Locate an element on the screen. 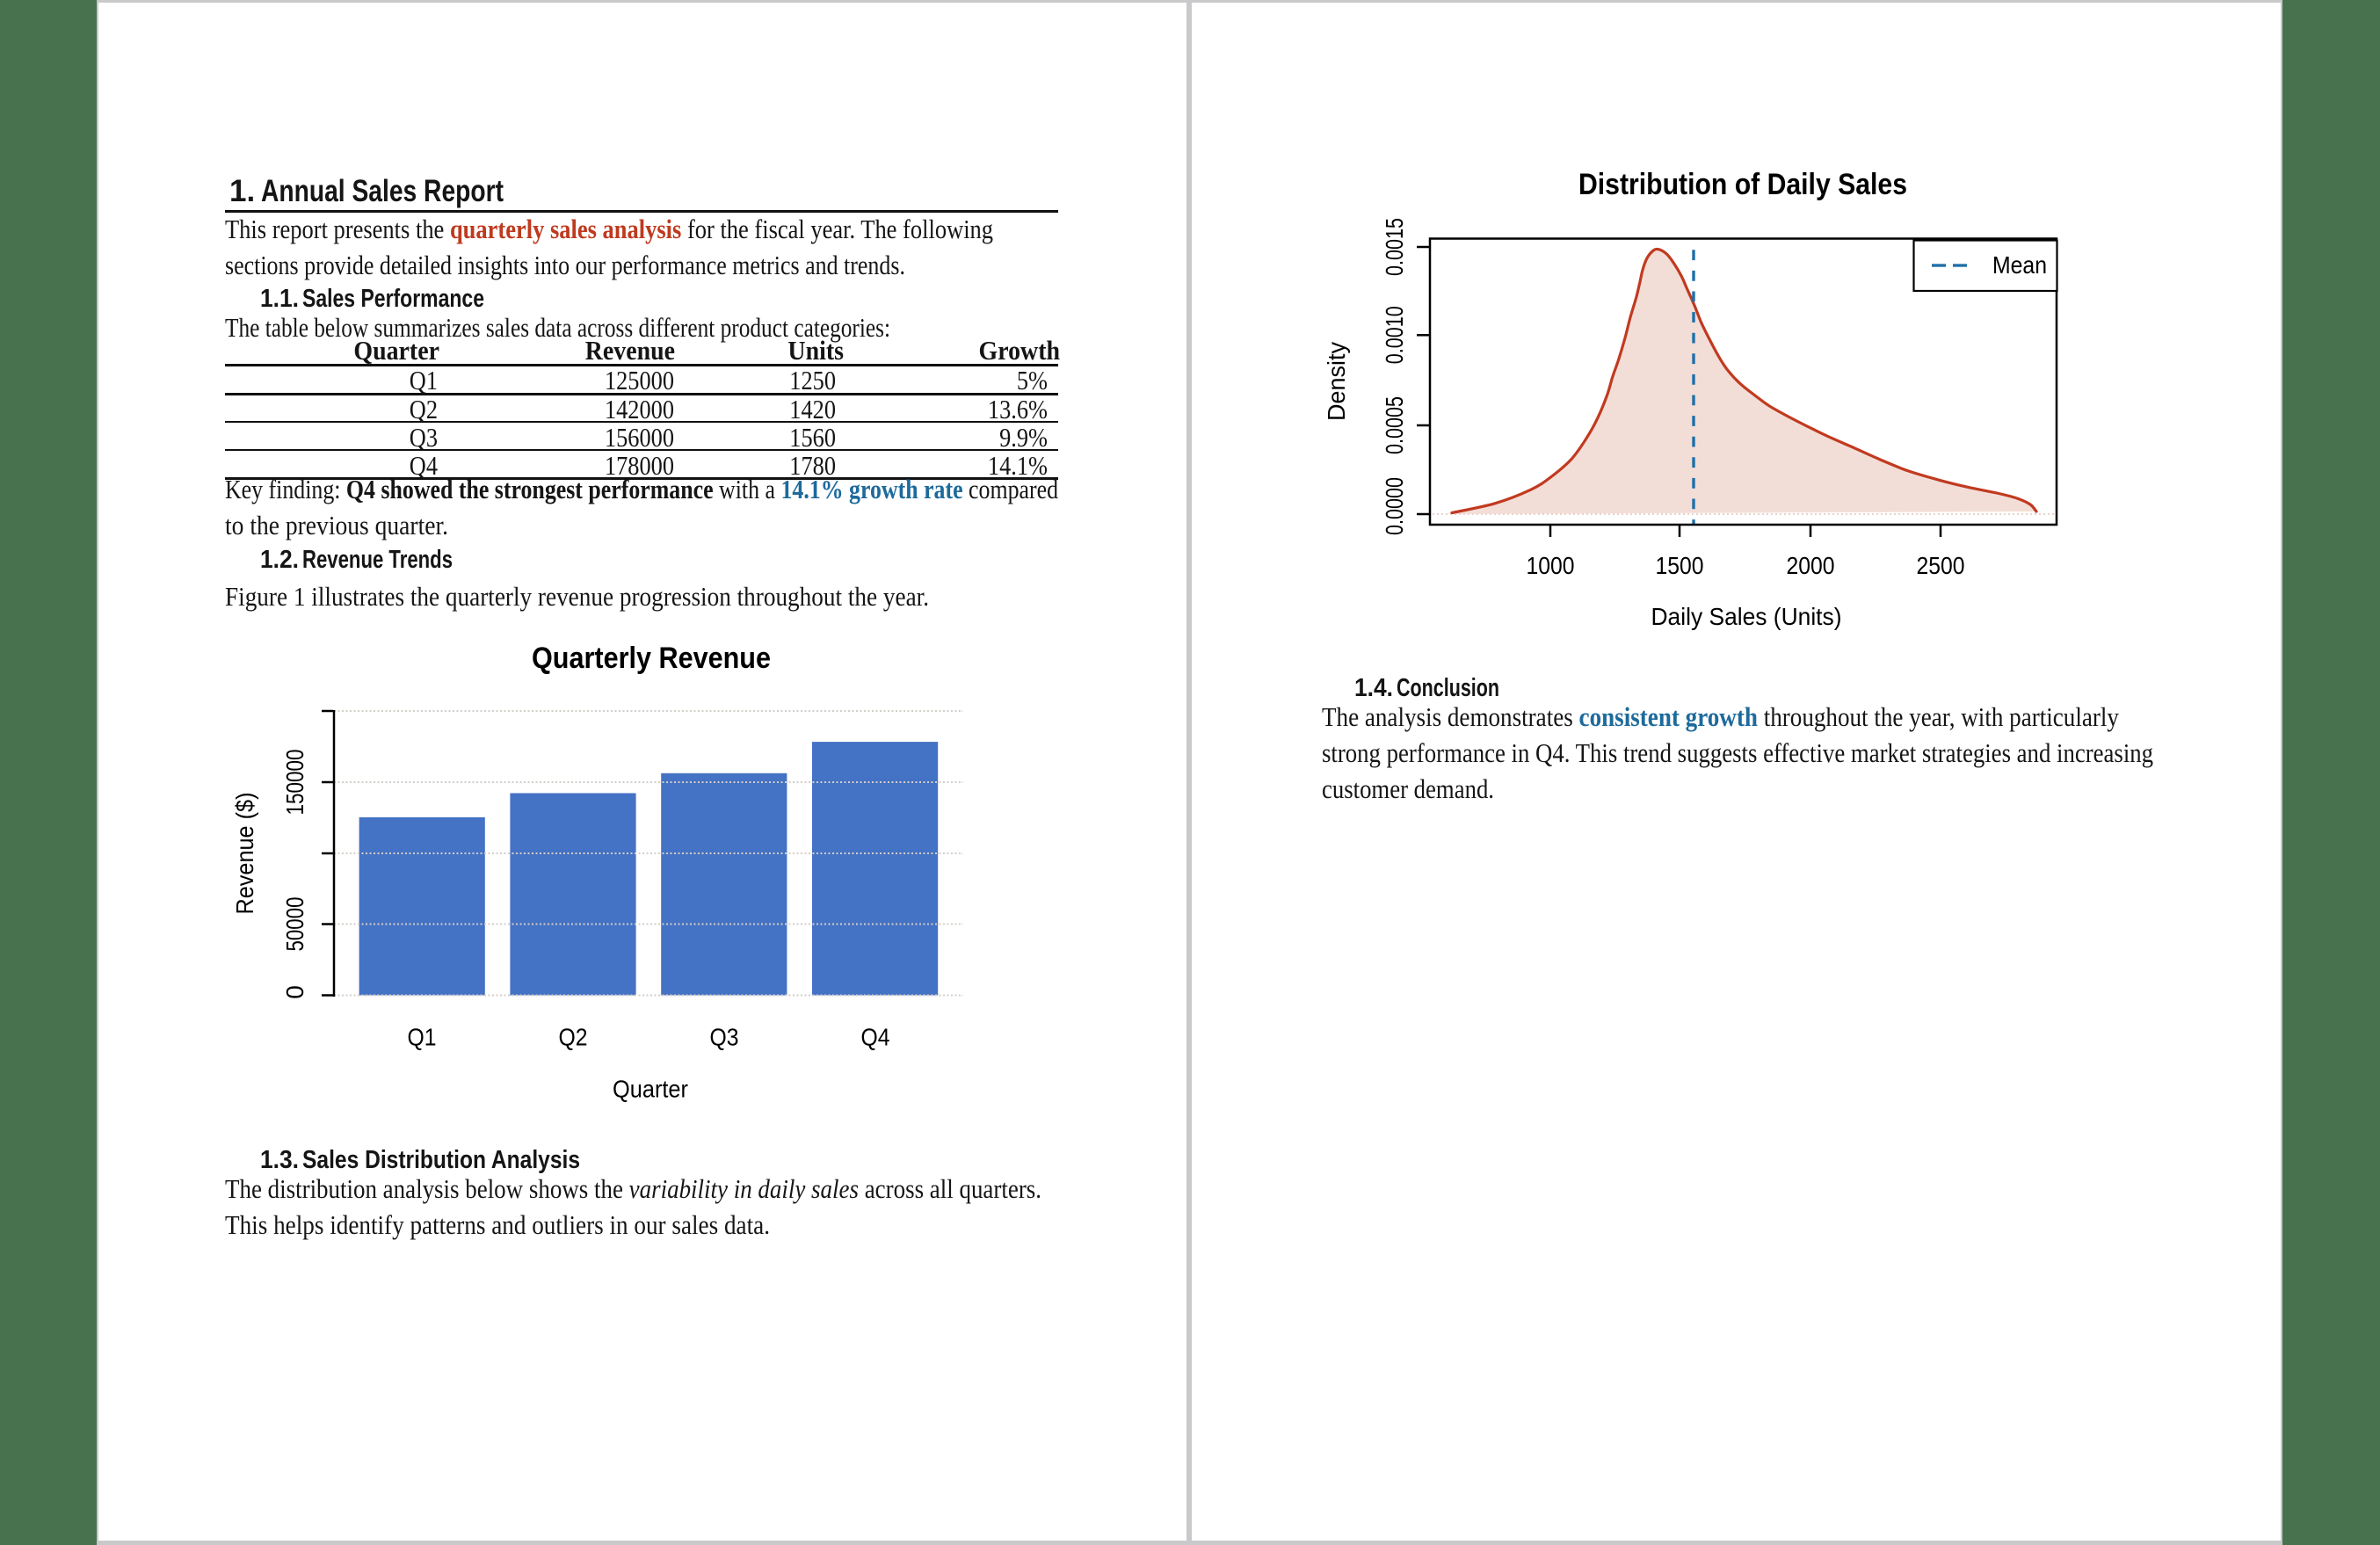 Image resolution: width=2380 pixels, height=1545 pixels. svg-text: Density is located at coordinates (1336, 381).